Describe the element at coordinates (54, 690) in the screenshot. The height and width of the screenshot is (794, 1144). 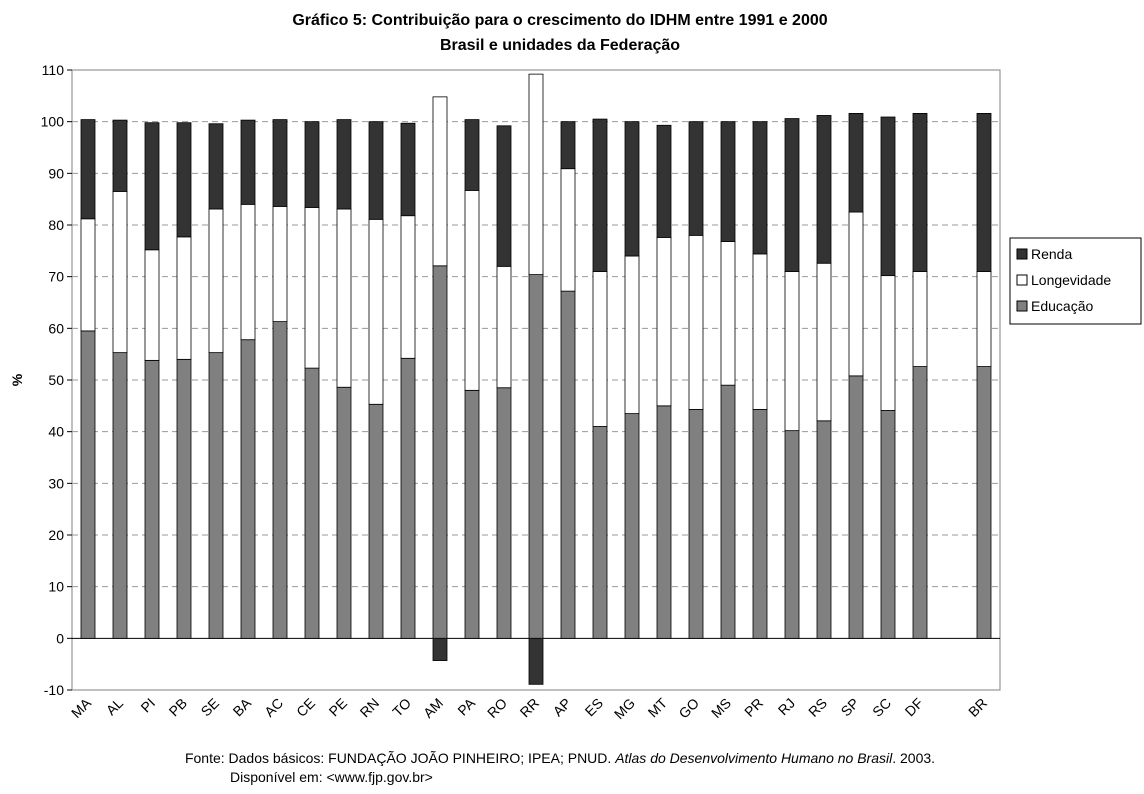
I see `y-tick-label: -10` at that location.